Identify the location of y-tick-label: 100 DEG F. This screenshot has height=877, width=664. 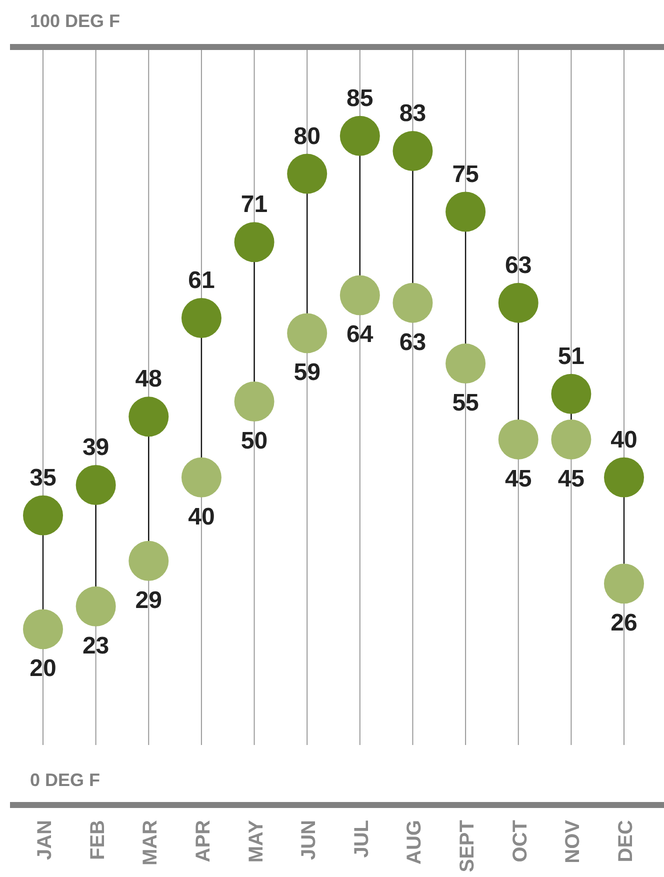
(75, 20).